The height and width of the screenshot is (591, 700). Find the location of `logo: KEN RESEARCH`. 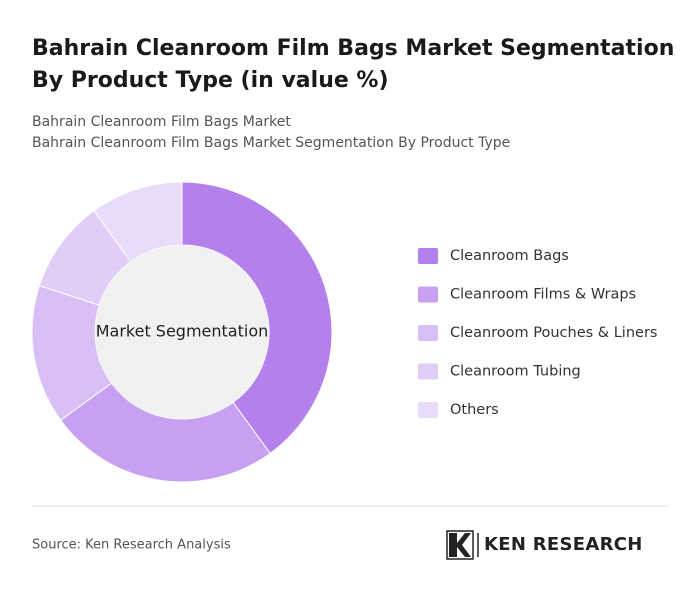

logo: KEN RESEARCH is located at coordinates (544, 545).